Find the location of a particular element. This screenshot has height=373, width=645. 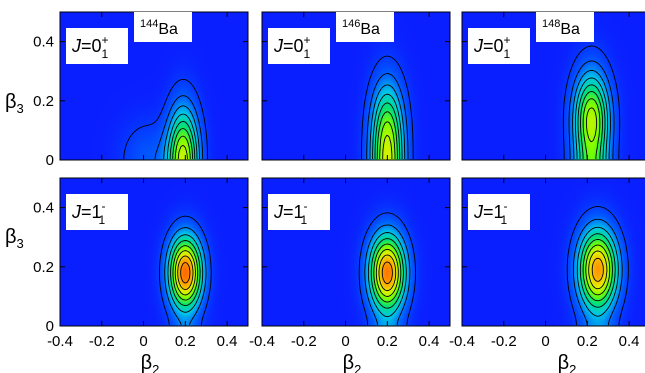

xlabel-col3-main: β is located at coordinates (564, 362).